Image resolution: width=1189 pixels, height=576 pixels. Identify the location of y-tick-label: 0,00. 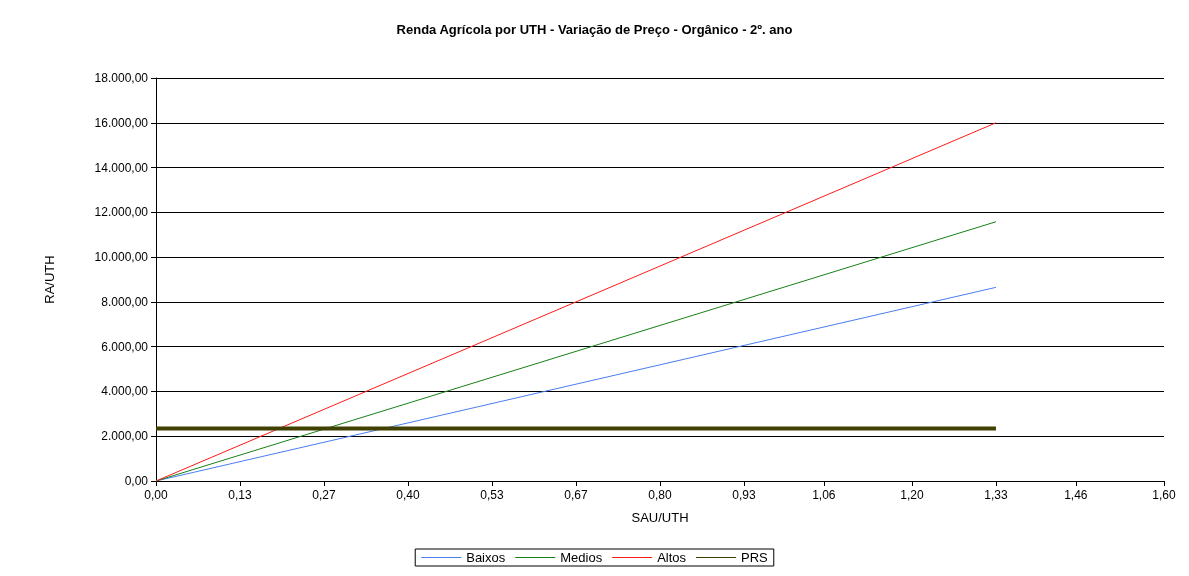
(136, 481).